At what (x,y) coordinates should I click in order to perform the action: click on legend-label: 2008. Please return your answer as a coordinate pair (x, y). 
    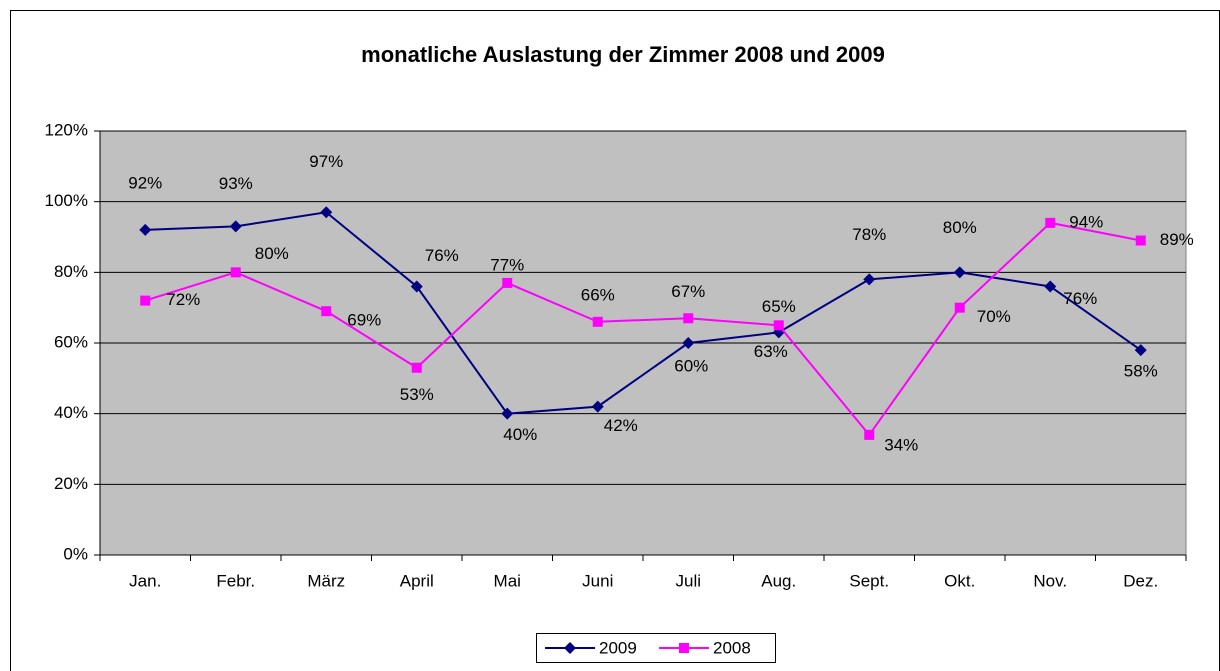
    Looking at the image, I should click on (732, 647).